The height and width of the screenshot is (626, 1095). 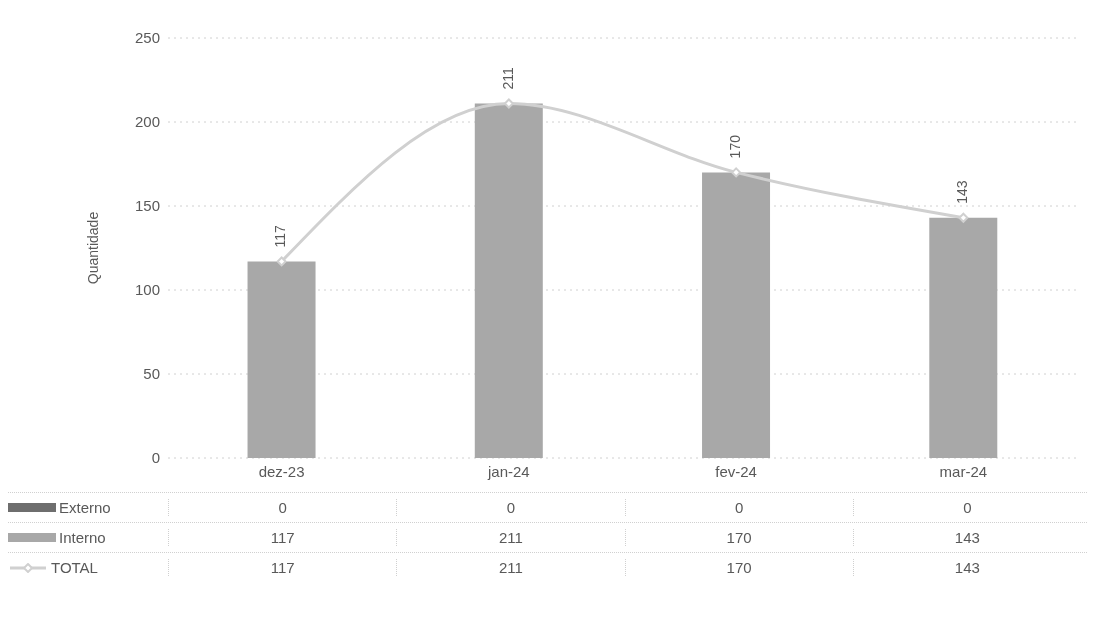 I want to click on y-tick-label: 100, so click(x=147, y=290).